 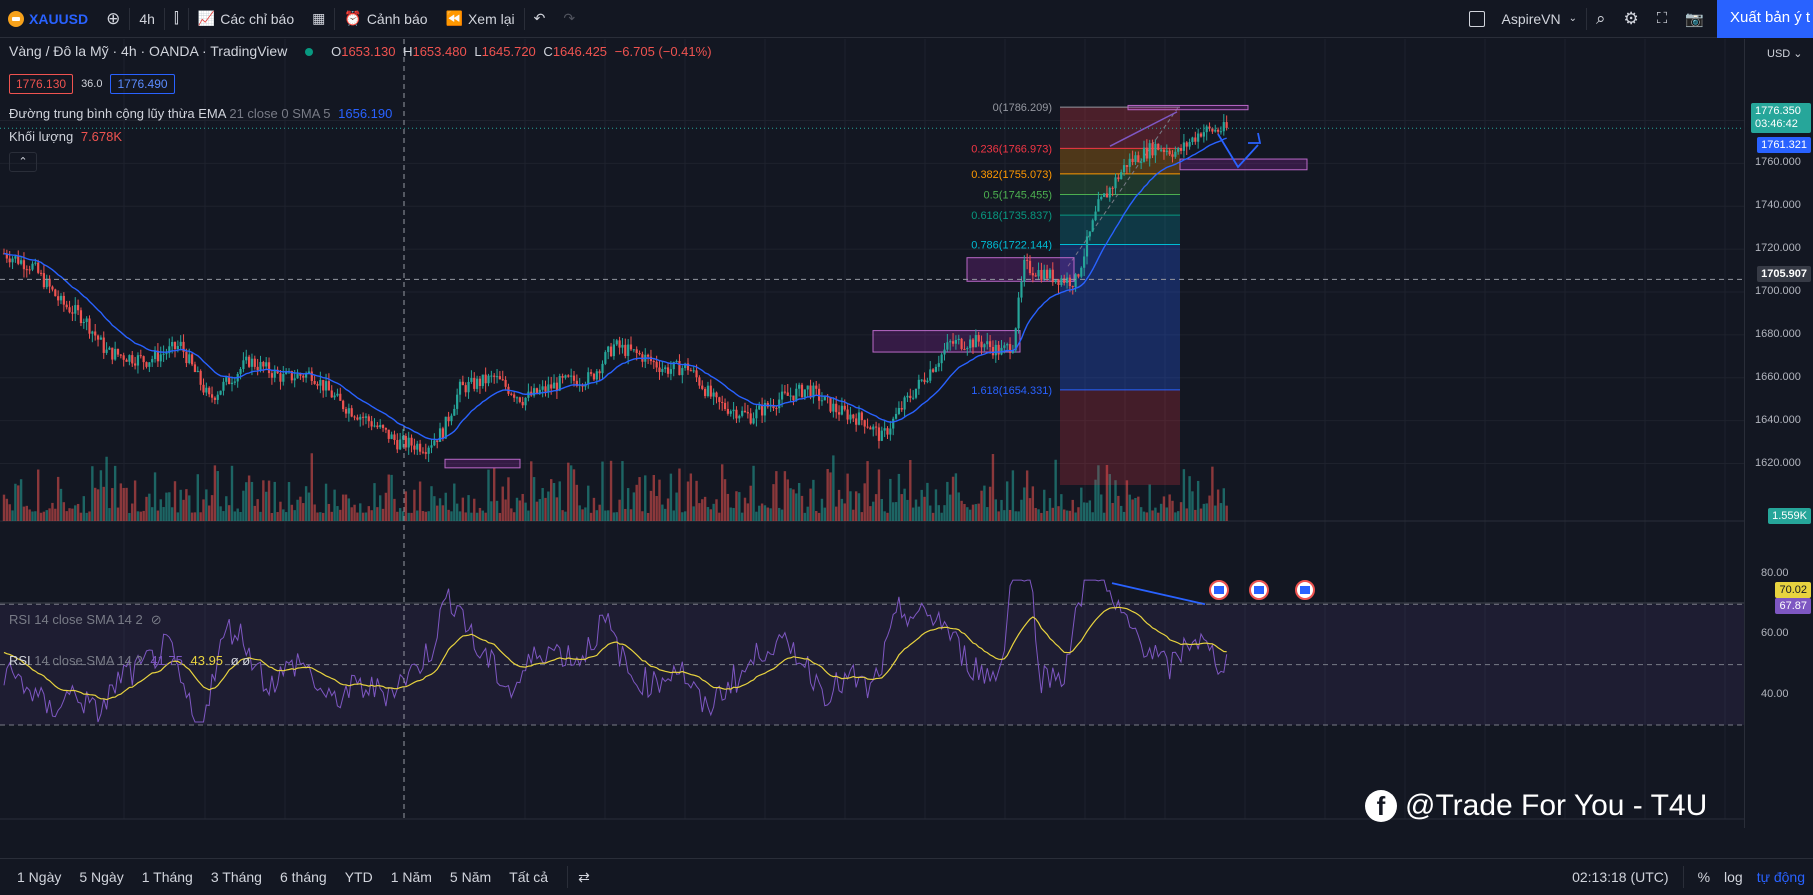 What do you see at coordinates (1704, 877) in the screenshot?
I see `percent-toggle: %` at bounding box center [1704, 877].